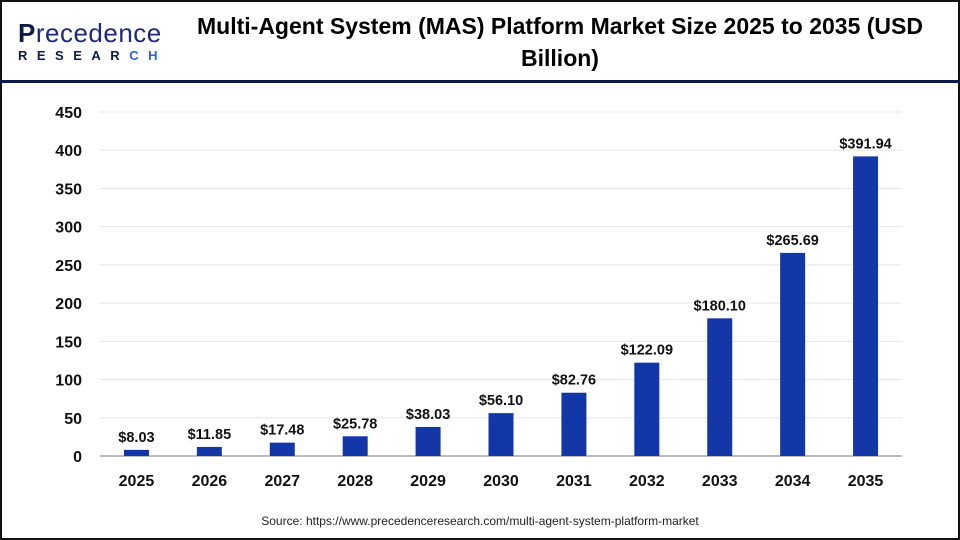 This screenshot has width=960, height=540. What do you see at coordinates (501, 401) in the screenshot?
I see `data-label: $56.10` at bounding box center [501, 401].